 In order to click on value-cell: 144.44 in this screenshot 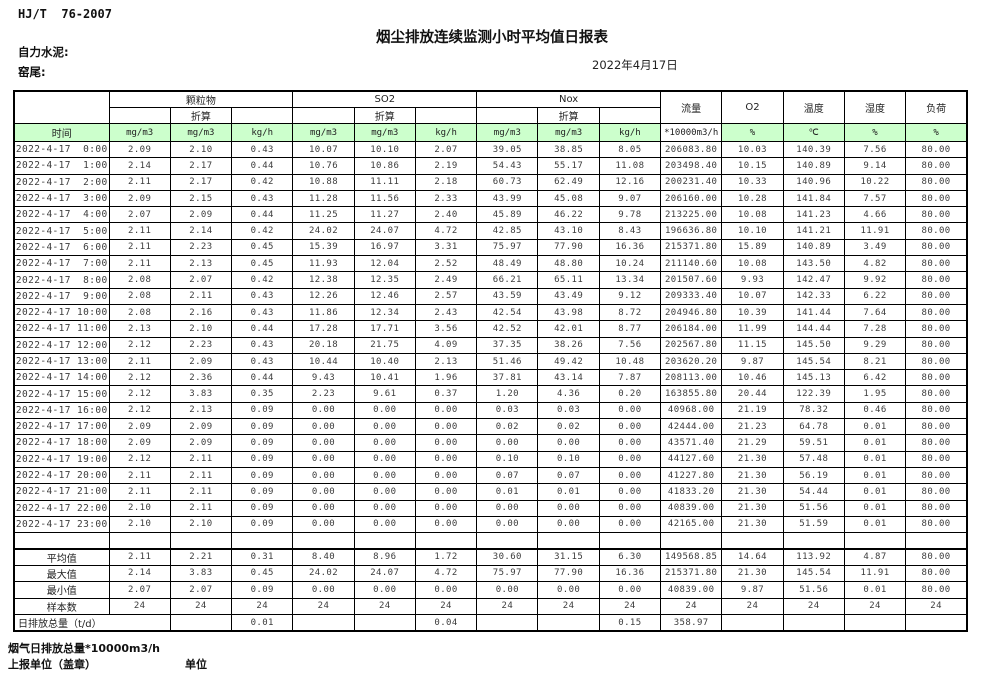, I will do `click(813, 329)`.